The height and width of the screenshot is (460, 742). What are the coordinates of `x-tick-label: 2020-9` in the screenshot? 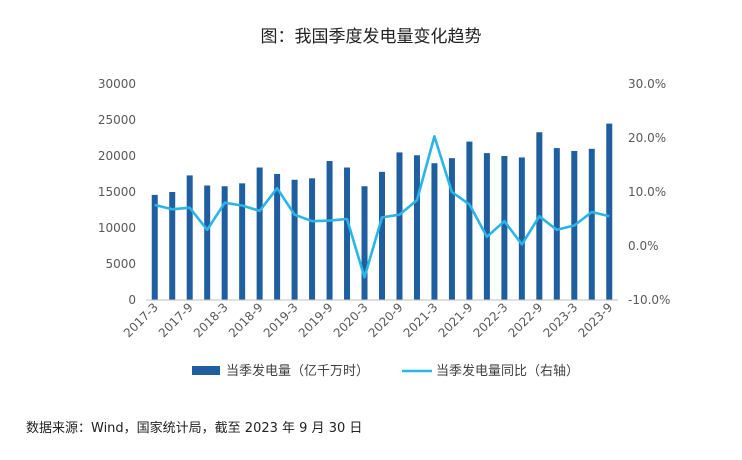 It's located at (386, 320).